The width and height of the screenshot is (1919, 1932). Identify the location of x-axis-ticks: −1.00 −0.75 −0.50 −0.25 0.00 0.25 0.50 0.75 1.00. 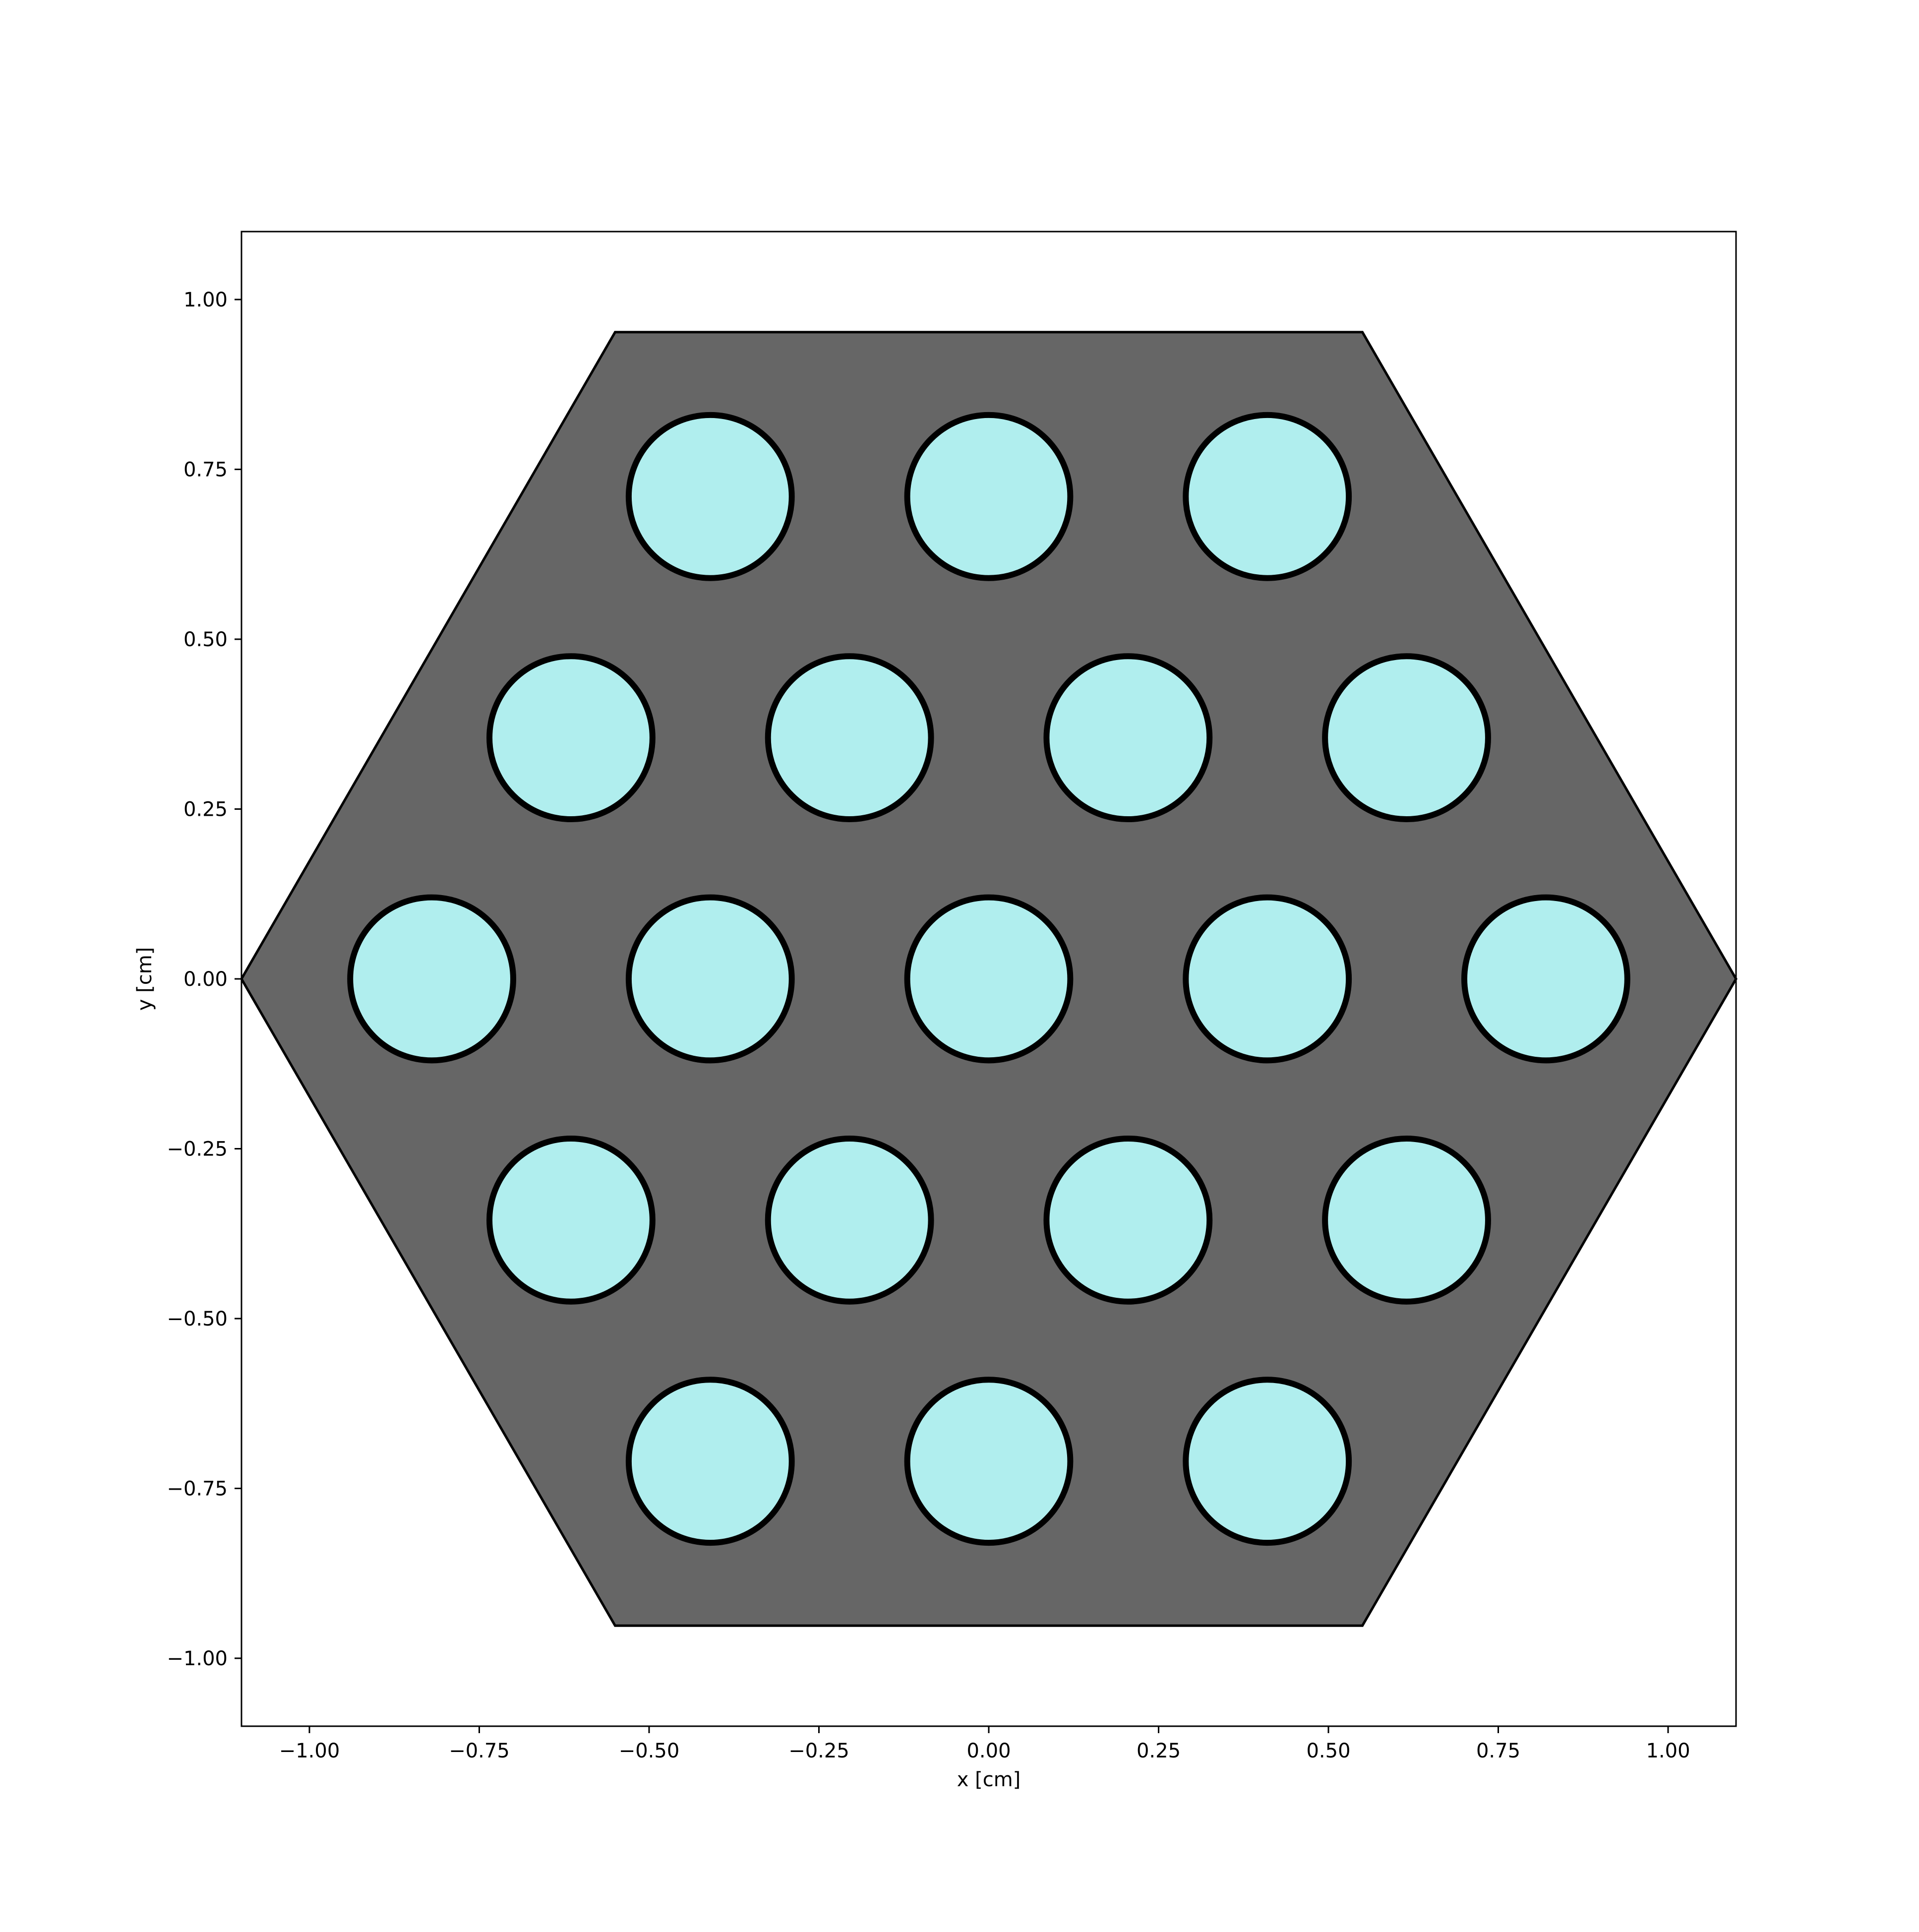
(984, 1744).